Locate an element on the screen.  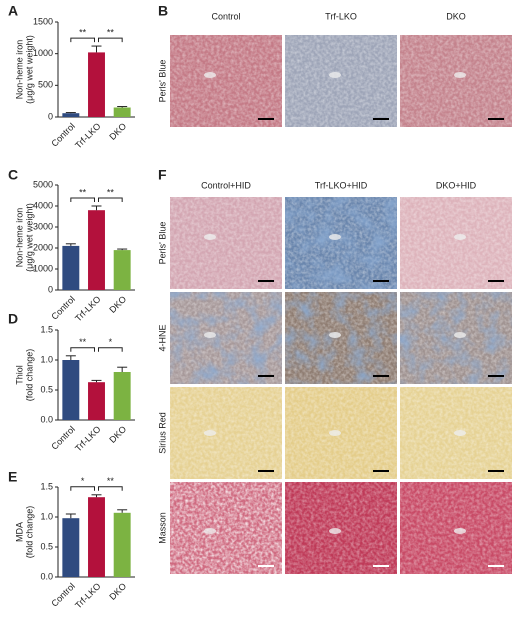
panel-letter: F is located at coordinates (162, 175).